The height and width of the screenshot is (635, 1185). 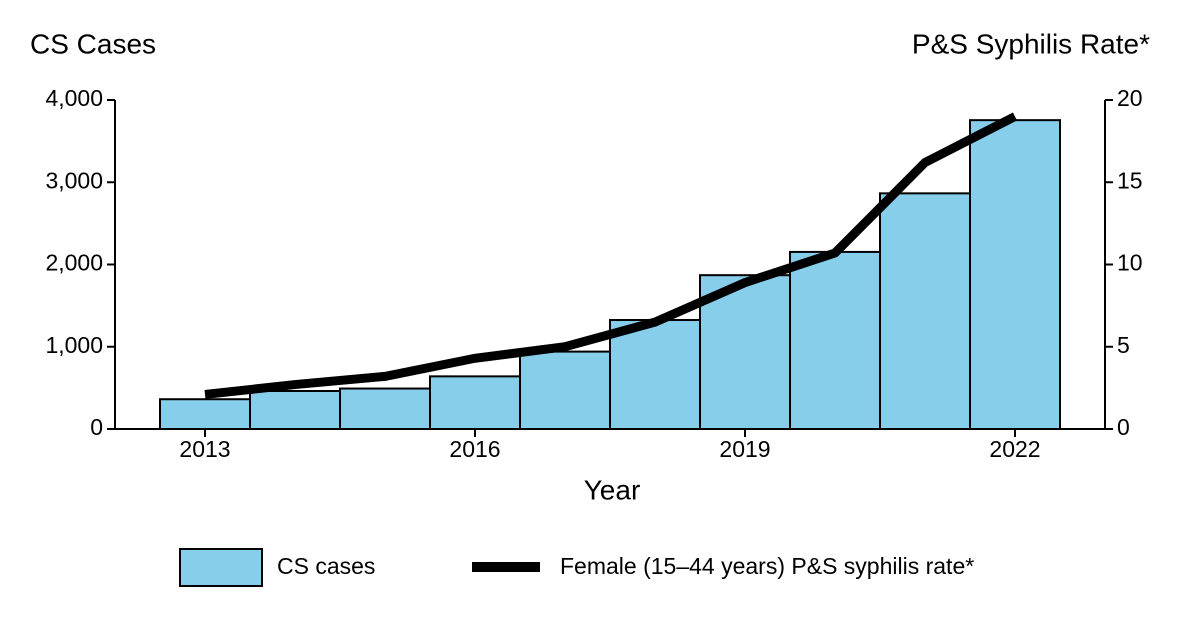 What do you see at coordinates (74, 345) in the screenshot?
I see `y-tick-label: 1,000` at bounding box center [74, 345].